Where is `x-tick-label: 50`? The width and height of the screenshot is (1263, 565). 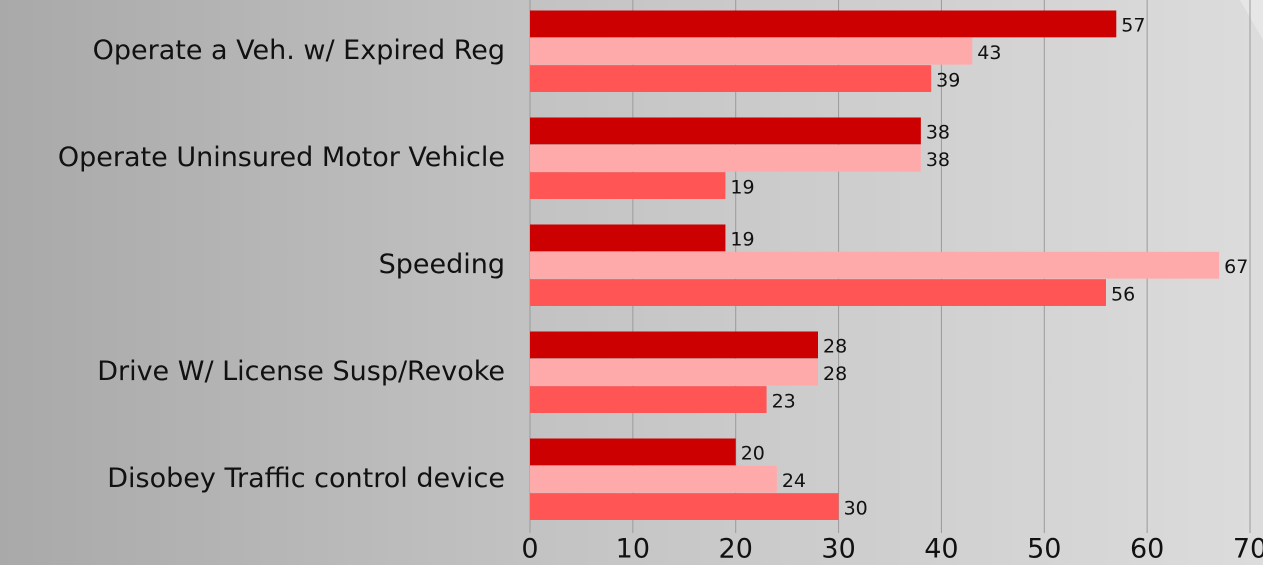 x-tick-label: 50 is located at coordinates (1044, 549).